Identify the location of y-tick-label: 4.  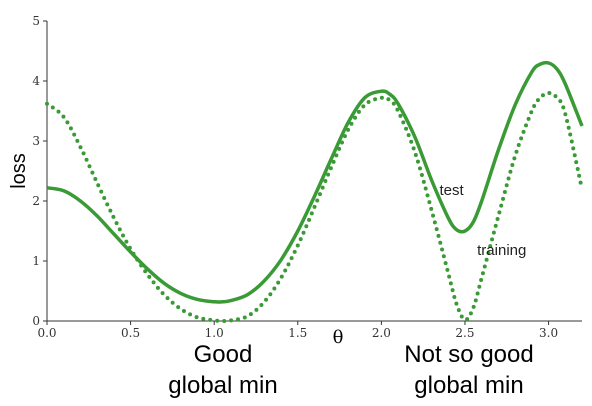
(36, 81).